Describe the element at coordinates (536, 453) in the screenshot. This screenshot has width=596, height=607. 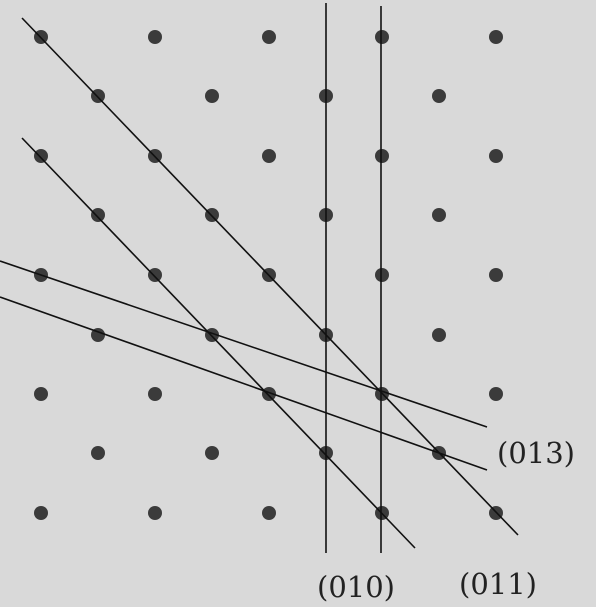
I see `plane-label-013: (013)` at that location.